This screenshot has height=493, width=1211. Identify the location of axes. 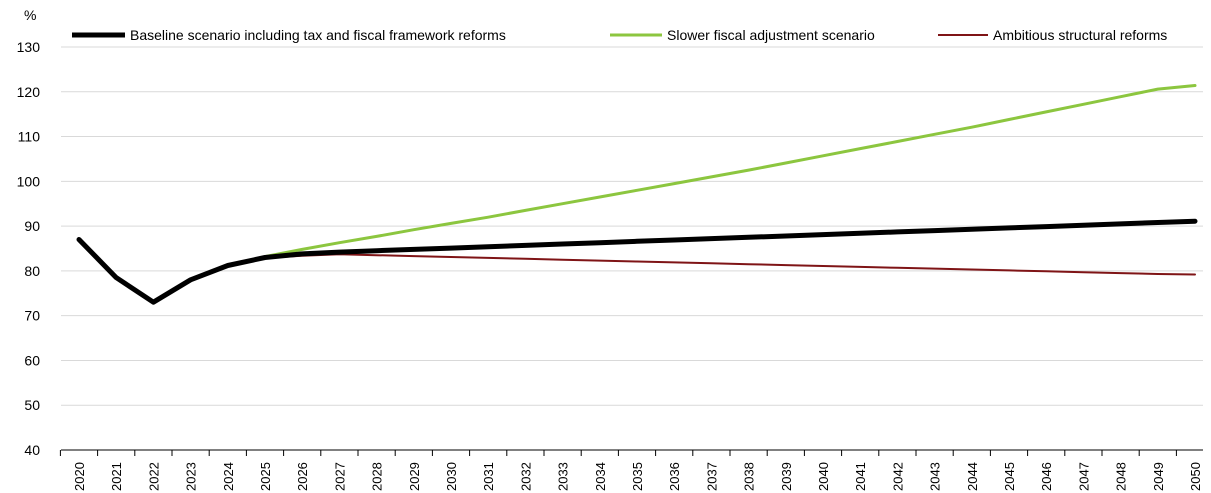
(631, 452).